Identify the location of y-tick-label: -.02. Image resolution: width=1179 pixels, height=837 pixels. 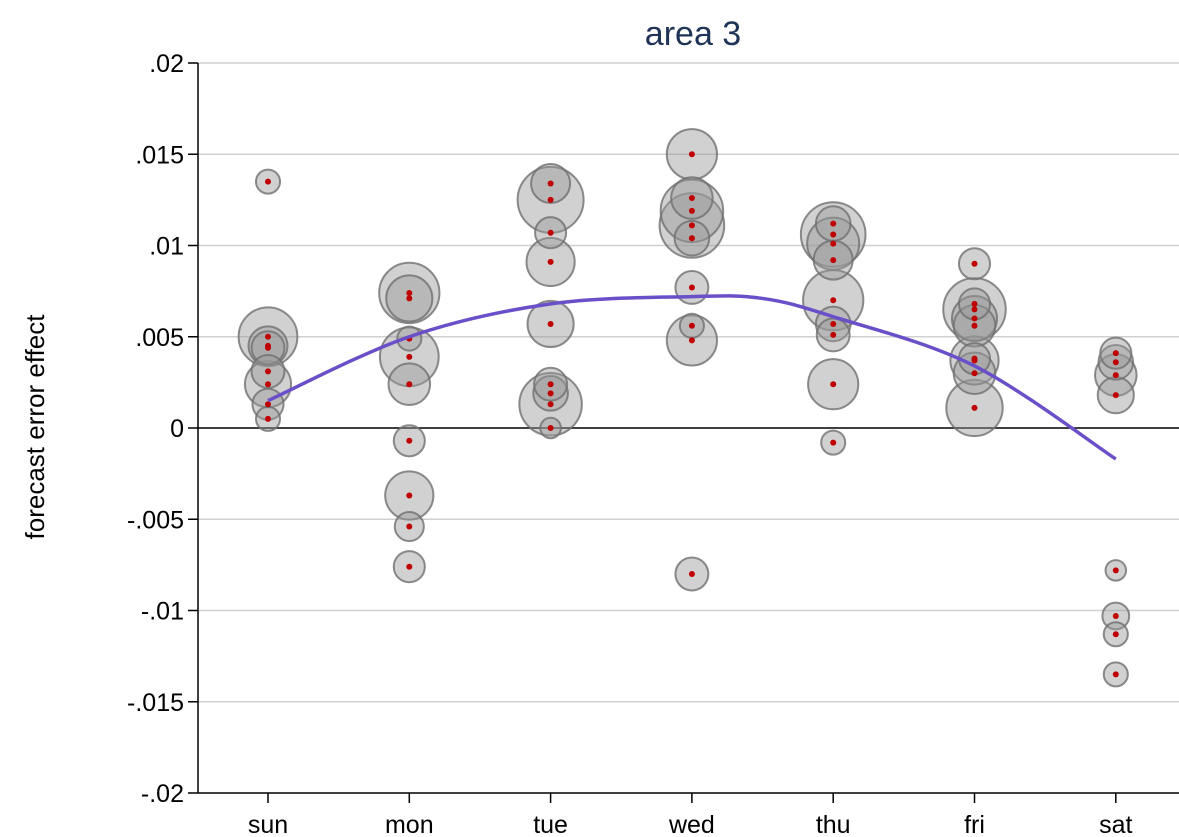
(162, 794).